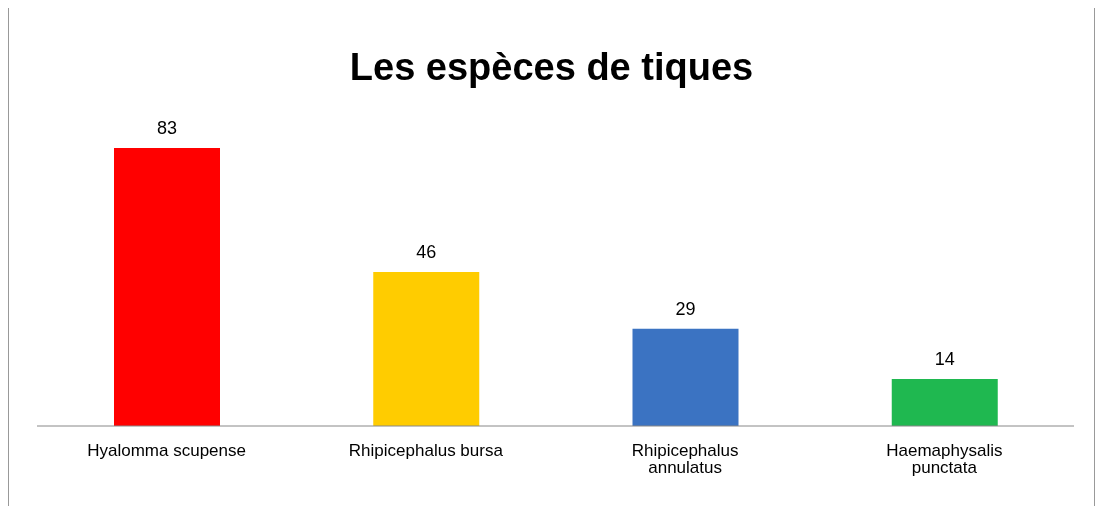 Image resolution: width=1105 pixels, height=514 pixels. I want to click on x-tick-label: Hyalomma scupense, so click(166, 451).